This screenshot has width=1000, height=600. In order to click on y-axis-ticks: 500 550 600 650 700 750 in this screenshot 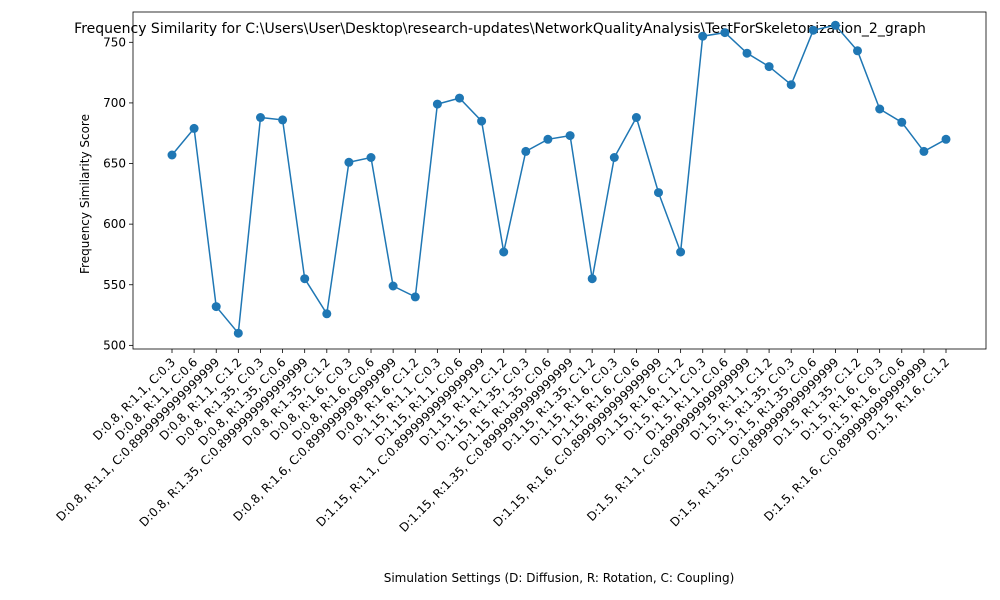, I will do `click(118, 193)`.